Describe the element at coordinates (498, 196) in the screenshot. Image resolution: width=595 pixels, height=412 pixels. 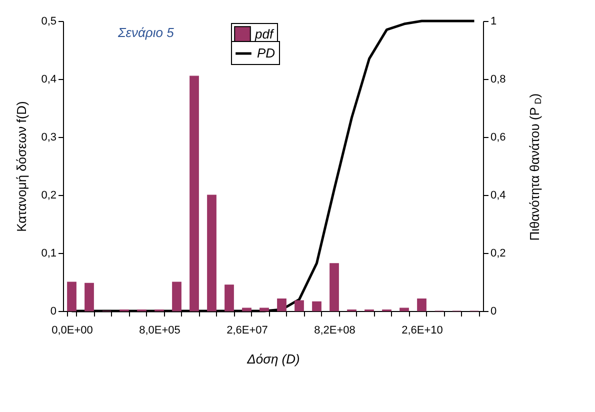
I see `y2-tick-label: 0,4` at that location.